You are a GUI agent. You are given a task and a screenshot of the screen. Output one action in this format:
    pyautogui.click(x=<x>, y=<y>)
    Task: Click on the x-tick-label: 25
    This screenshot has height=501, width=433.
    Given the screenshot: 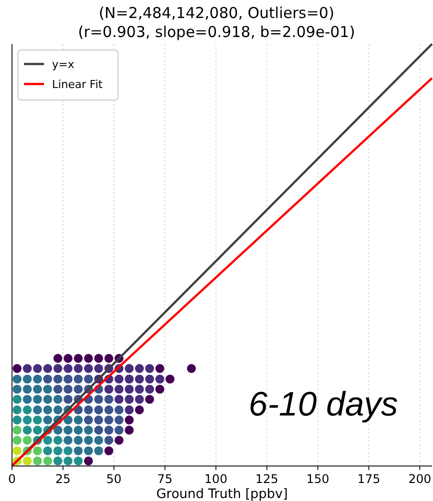 What is the action you would take?
    pyautogui.click(x=63, y=479)
    